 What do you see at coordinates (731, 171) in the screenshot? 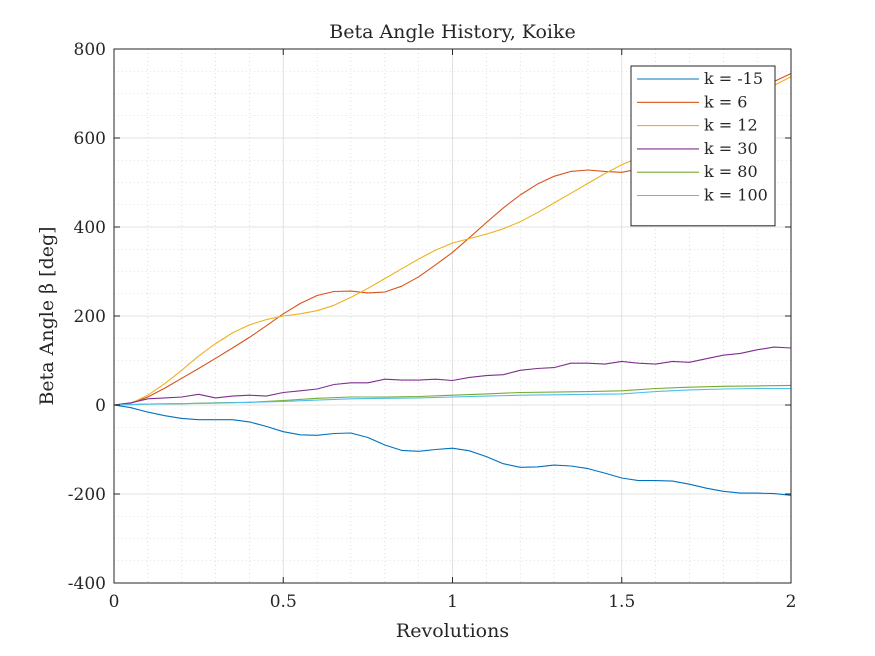
I see `legend-label: k = 80` at bounding box center [731, 171].